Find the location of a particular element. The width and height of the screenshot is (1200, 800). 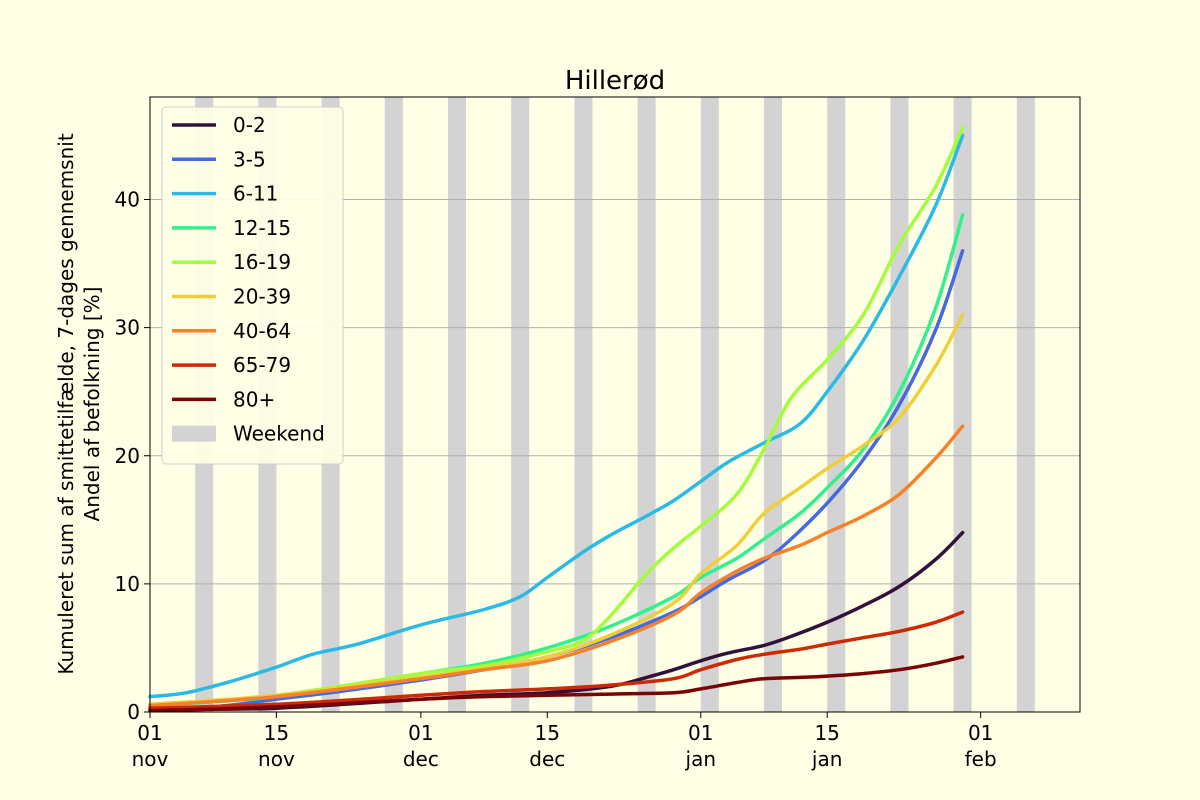

legend-label: 16-19 is located at coordinates (262, 262).